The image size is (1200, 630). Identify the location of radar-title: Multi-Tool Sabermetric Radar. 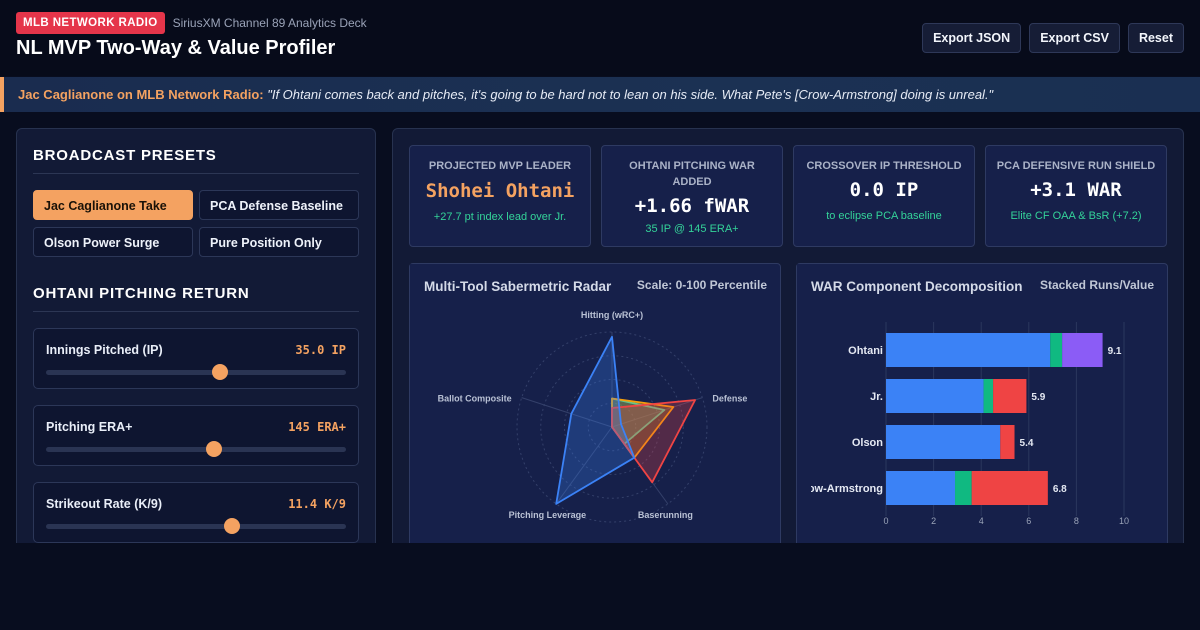
(518, 286).